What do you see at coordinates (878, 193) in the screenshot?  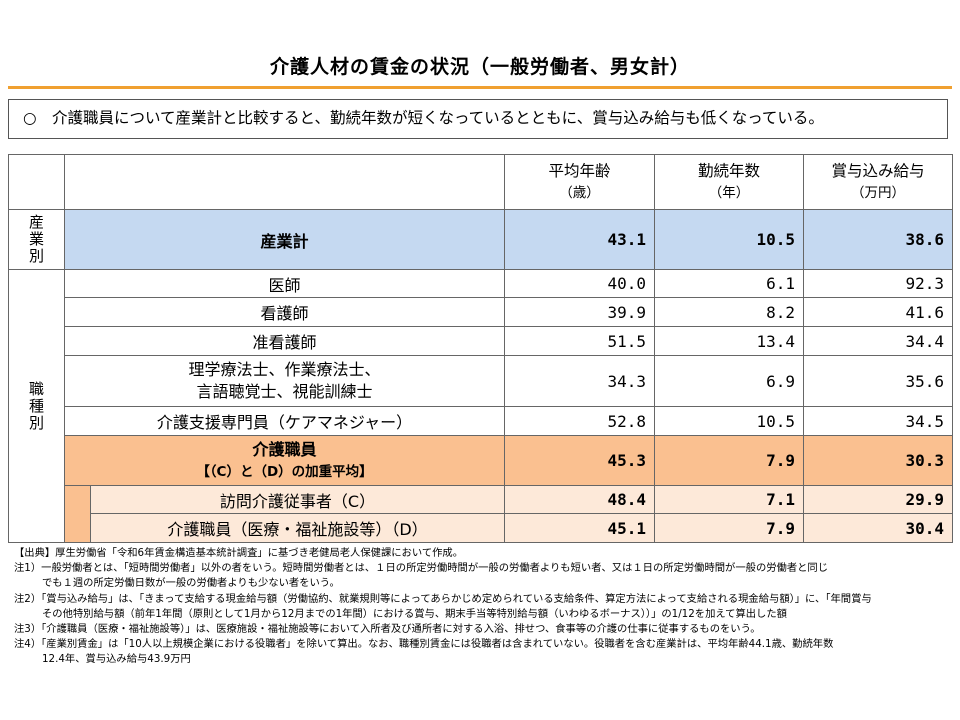 I see `header-pay-unit: （万円）` at bounding box center [878, 193].